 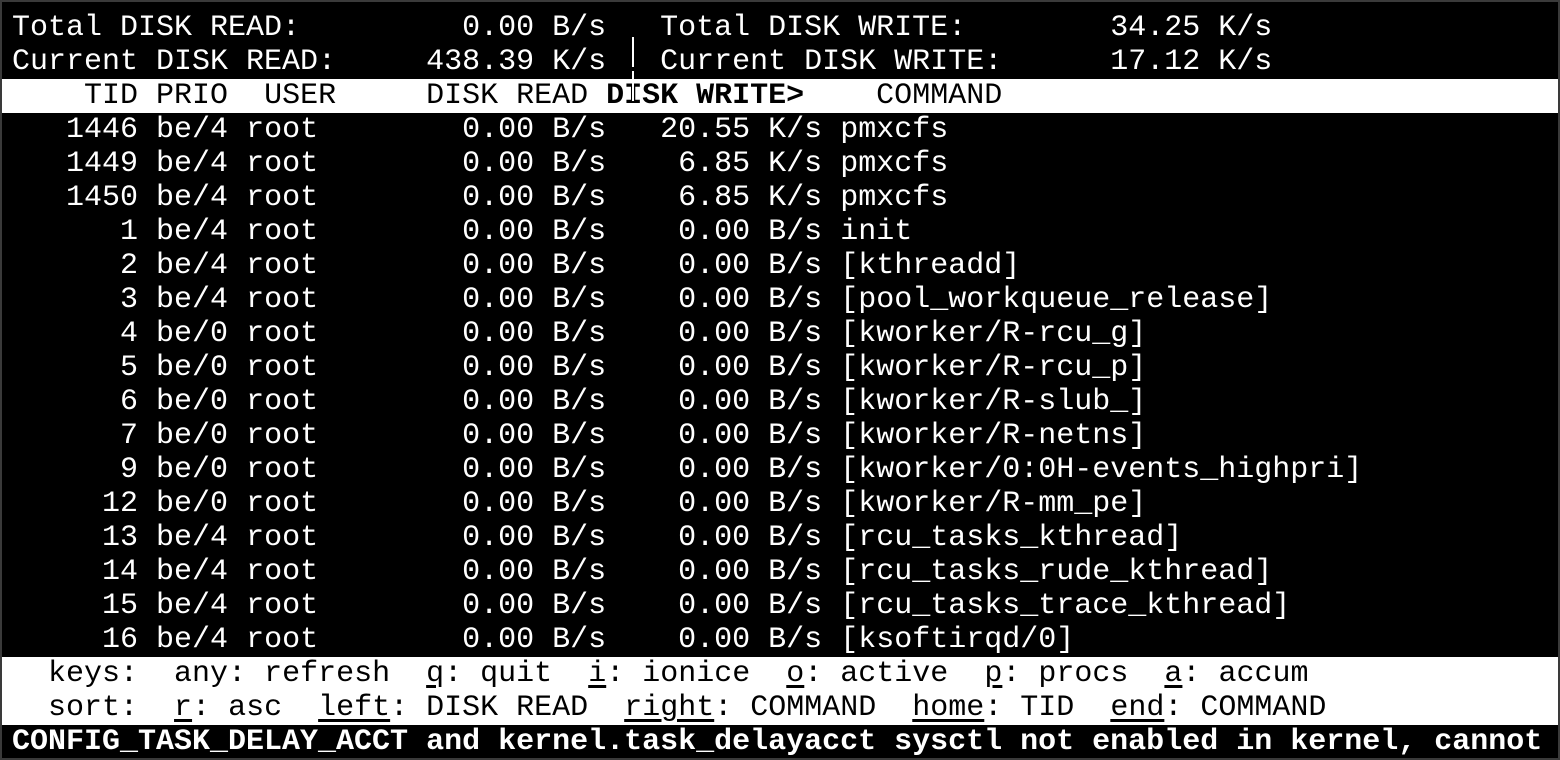 What do you see at coordinates (993, 436) in the screenshot?
I see `command-cell: [kworker/R-netns]` at bounding box center [993, 436].